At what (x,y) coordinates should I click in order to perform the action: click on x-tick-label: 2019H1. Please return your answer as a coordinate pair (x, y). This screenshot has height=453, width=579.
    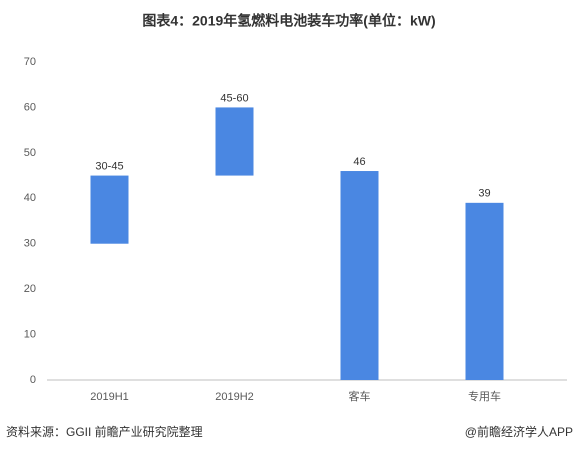
    Looking at the image, I should click on (109, 397).